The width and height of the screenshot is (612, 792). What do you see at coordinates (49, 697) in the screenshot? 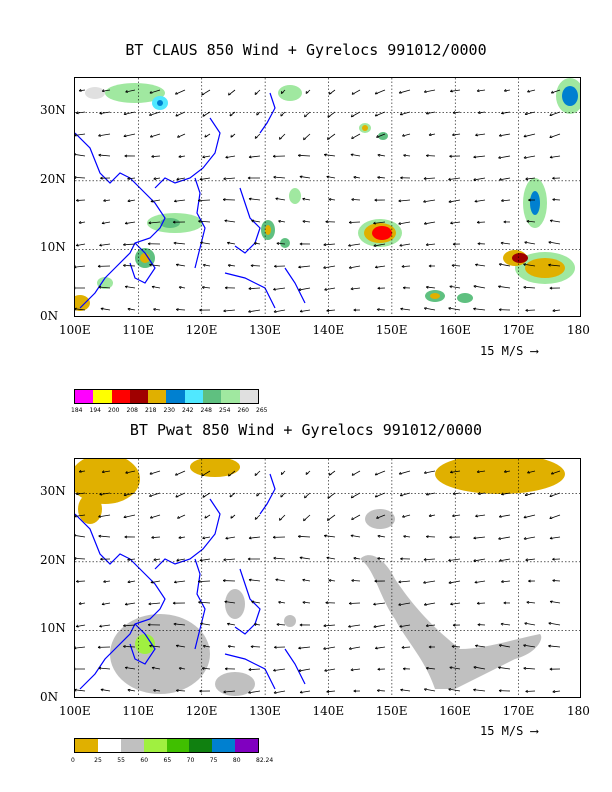
I see `lat-label-0N: 0N` at bounding box center [49, 697].